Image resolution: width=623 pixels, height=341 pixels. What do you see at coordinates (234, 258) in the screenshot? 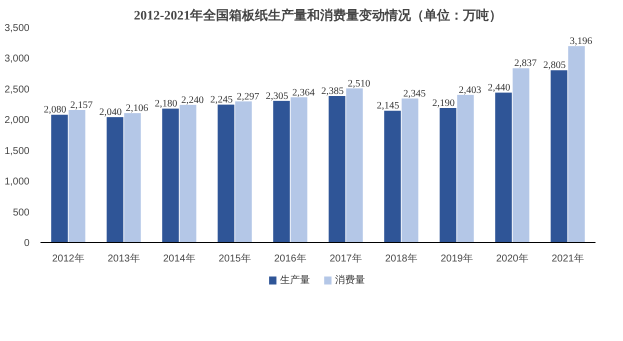
I see `x-tick-label: 2015年` at bounding box center [234, 258].